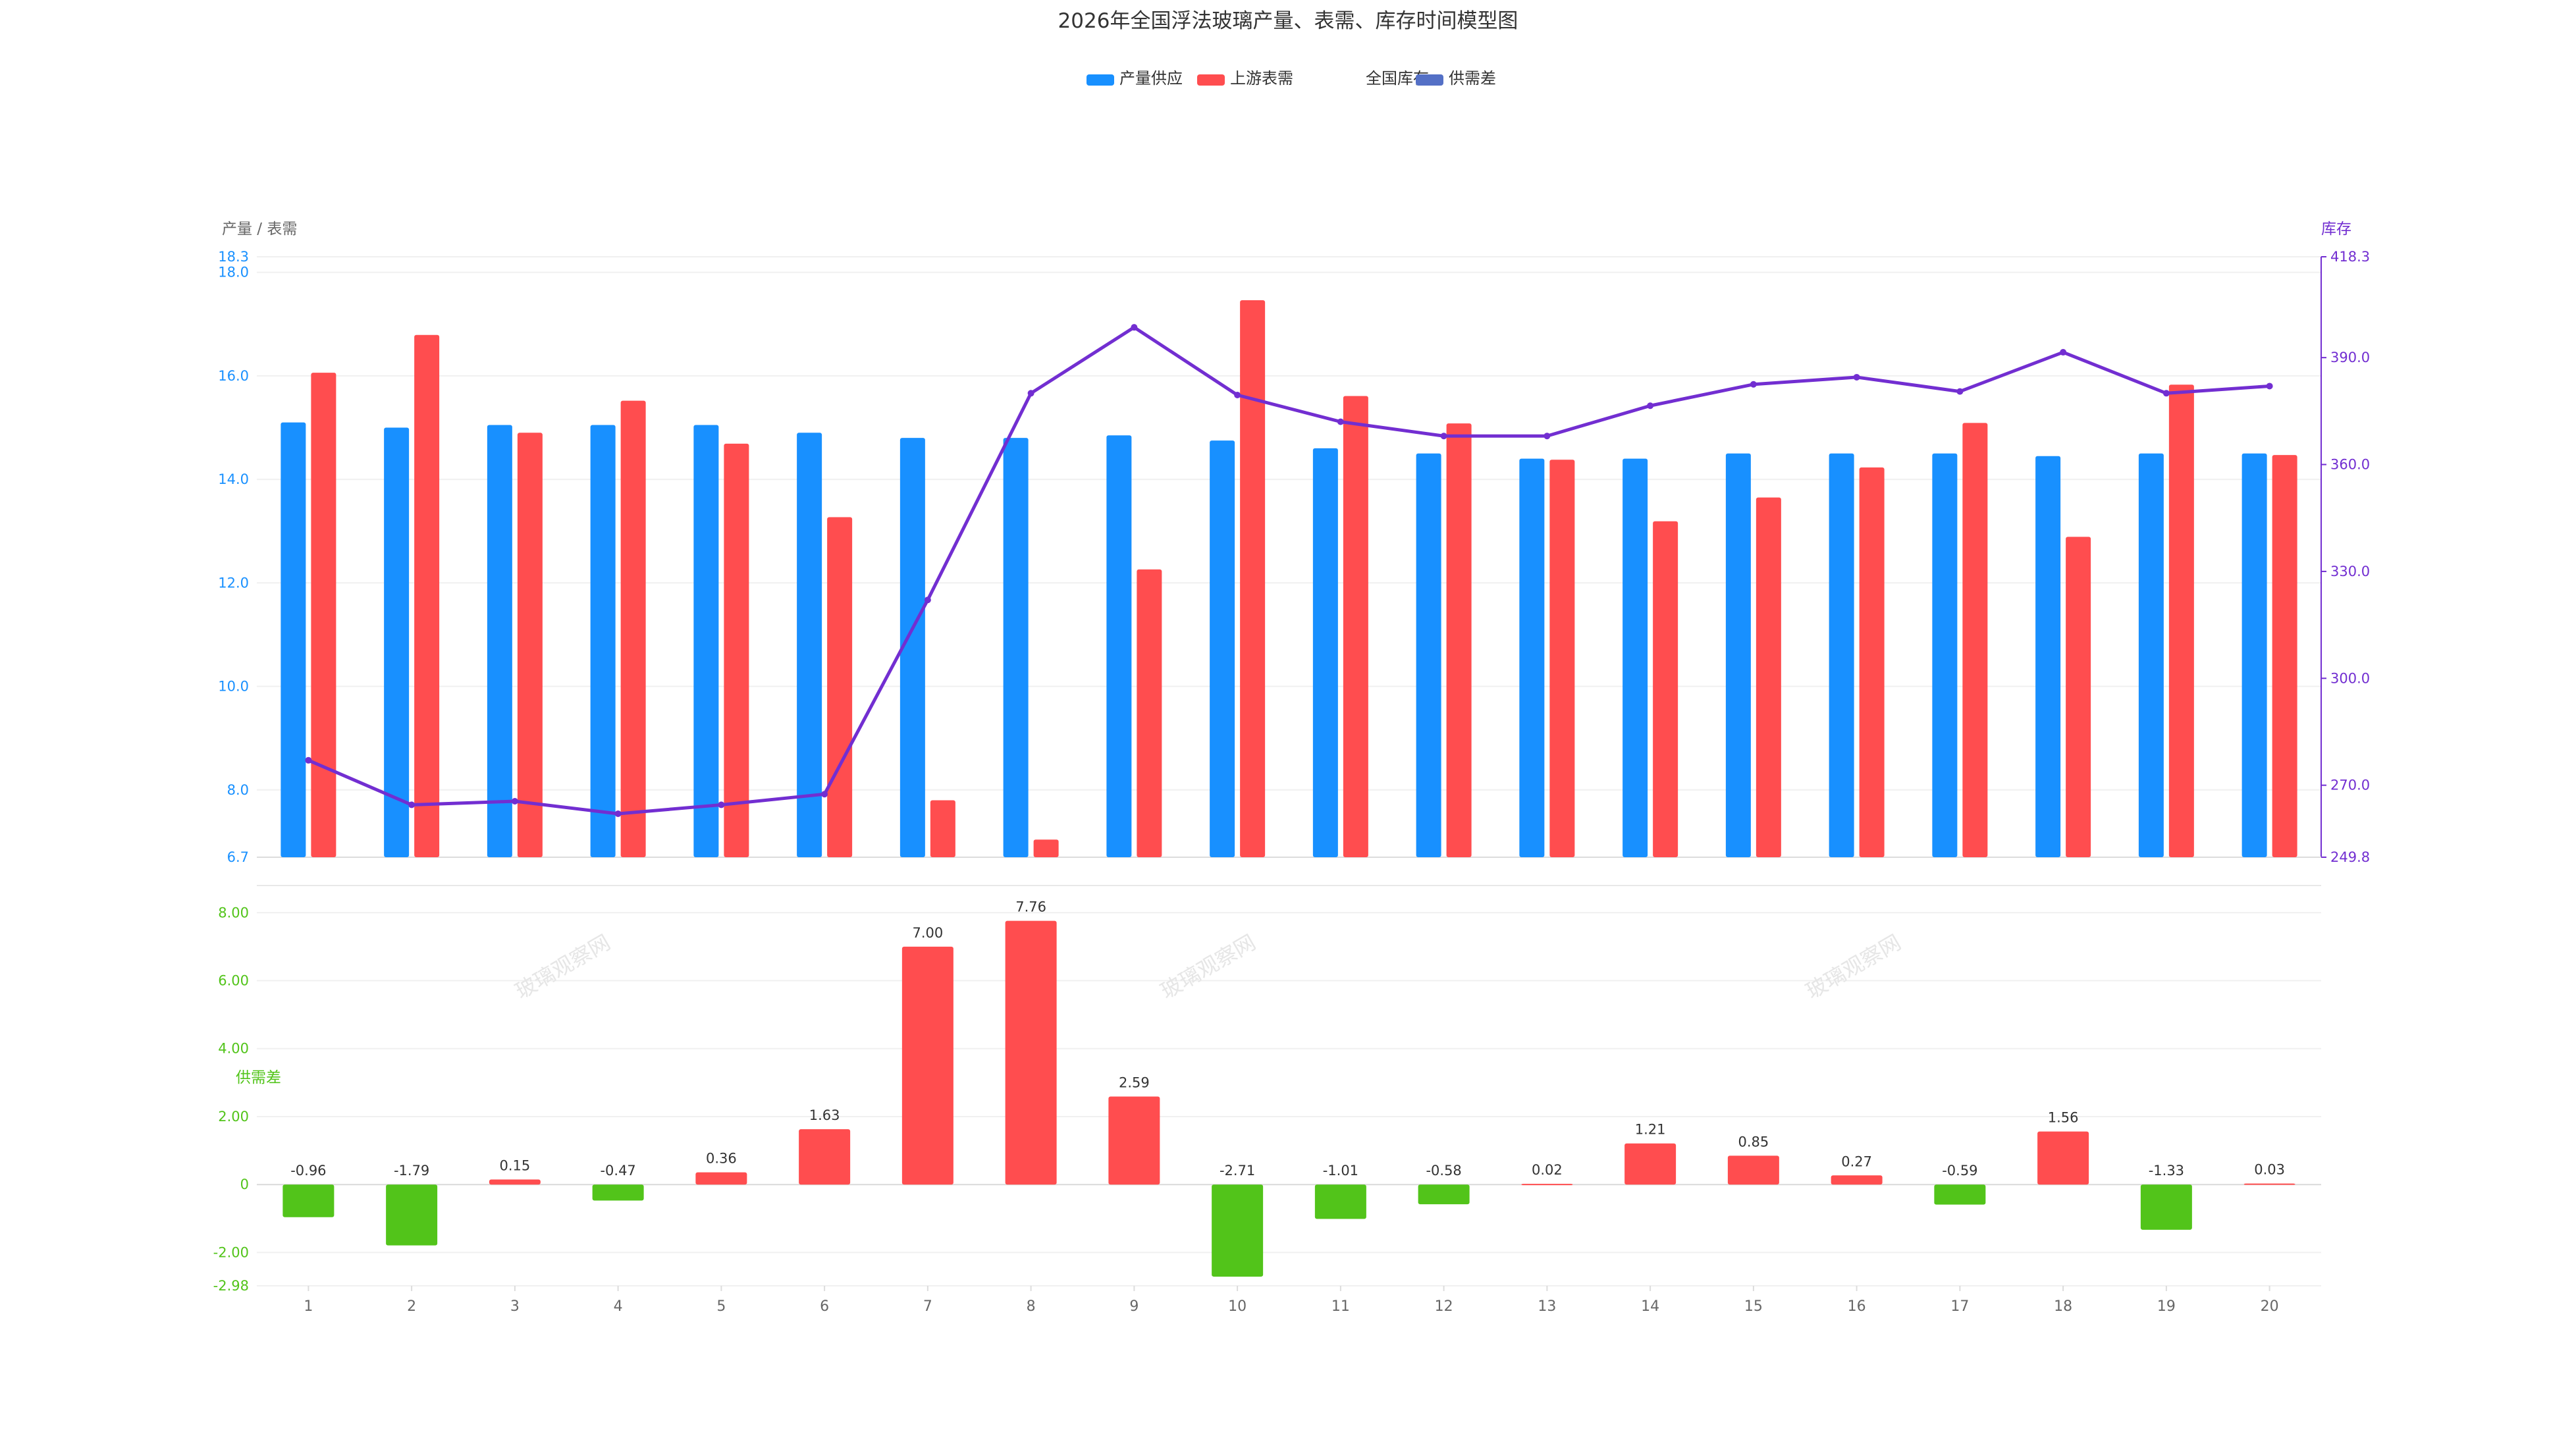  Describe the element at coordinates (1151, 78) in the screenshot. I see `legend-label: 产量供应` at that location.